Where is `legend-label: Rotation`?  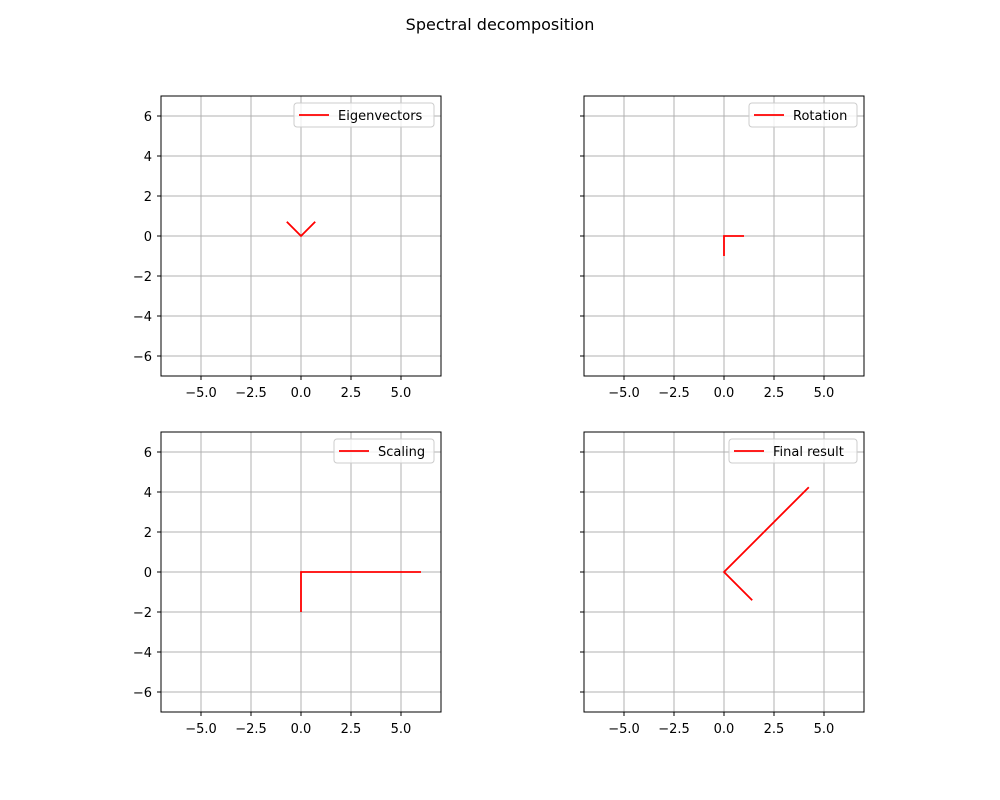 legend-label: Rotation is located at coordinates (820, 116).